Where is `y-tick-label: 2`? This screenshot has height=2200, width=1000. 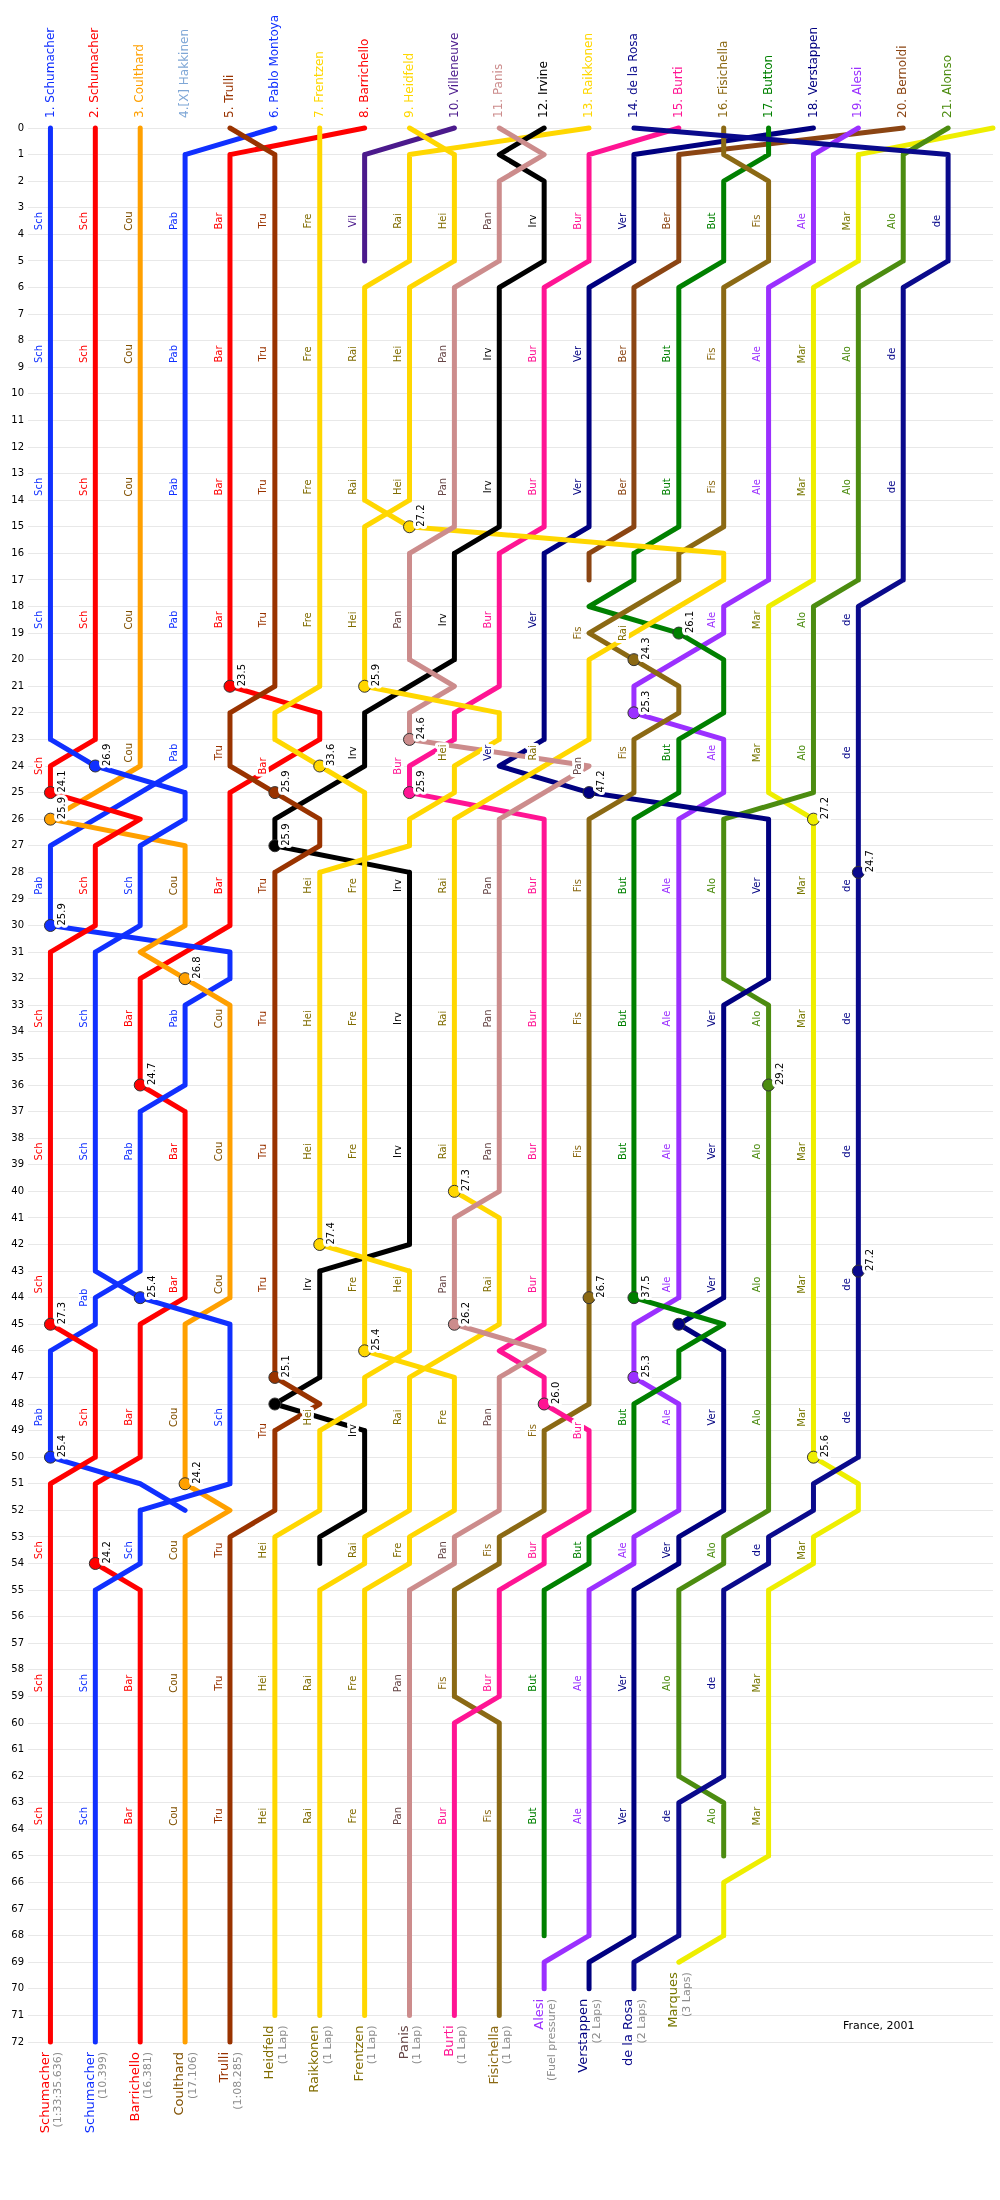
y-tick-label: 2 is located at coordinates (20, 180).